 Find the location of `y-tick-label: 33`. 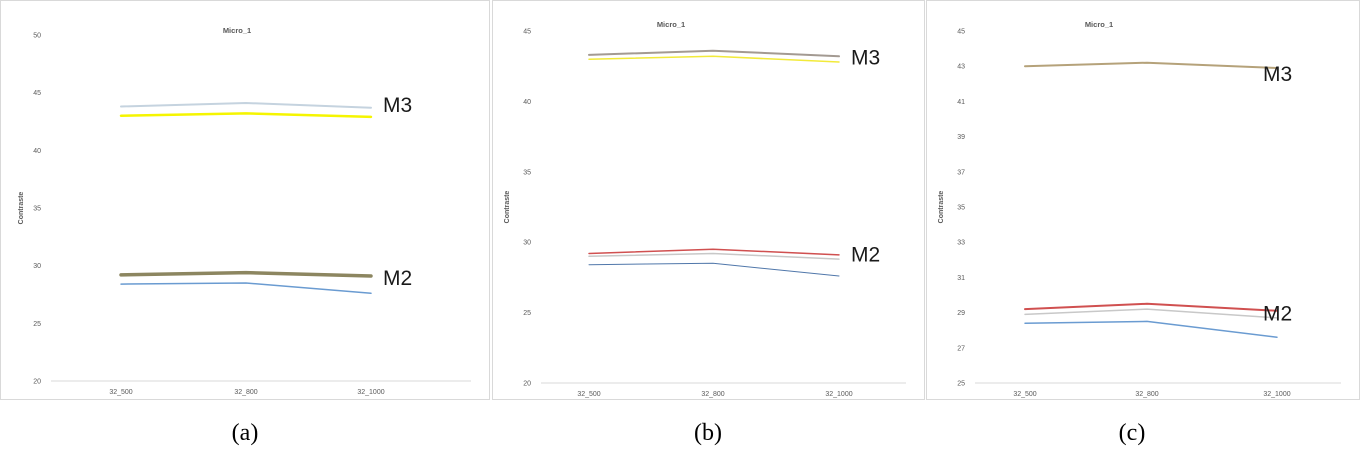

y-tick-label: 33 is located at coordinates (961, 243).